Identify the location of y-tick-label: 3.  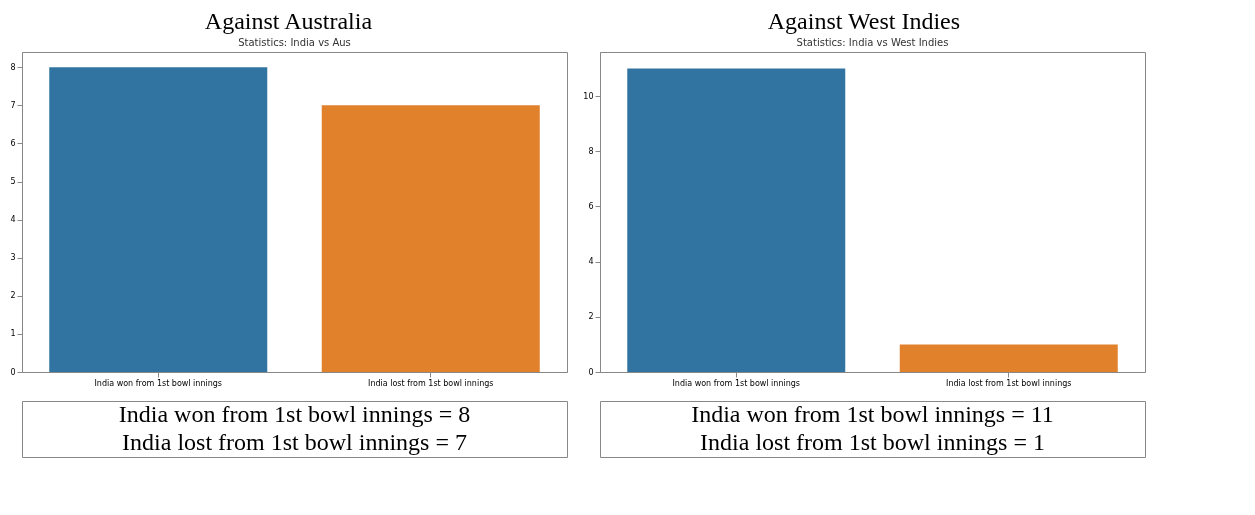
(13, 258).